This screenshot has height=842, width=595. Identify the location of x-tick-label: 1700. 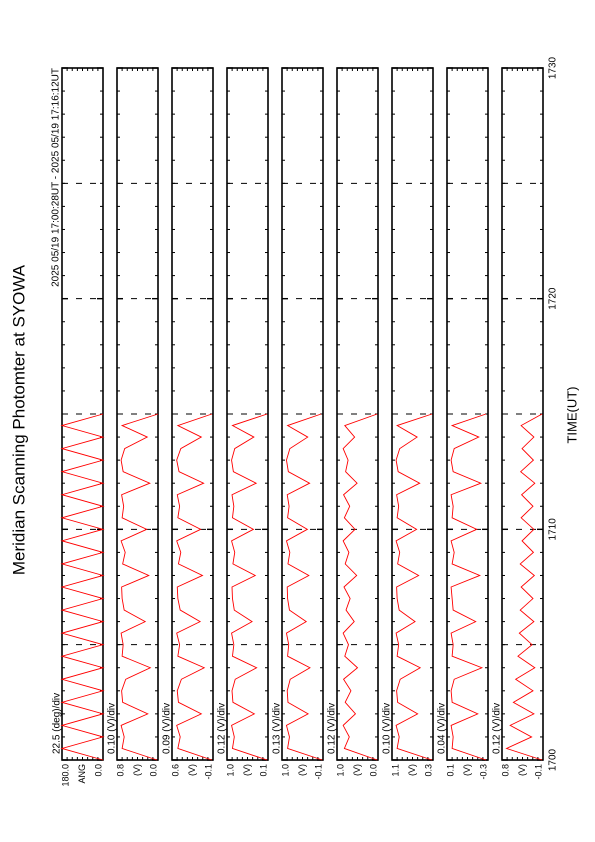
(553, 759).